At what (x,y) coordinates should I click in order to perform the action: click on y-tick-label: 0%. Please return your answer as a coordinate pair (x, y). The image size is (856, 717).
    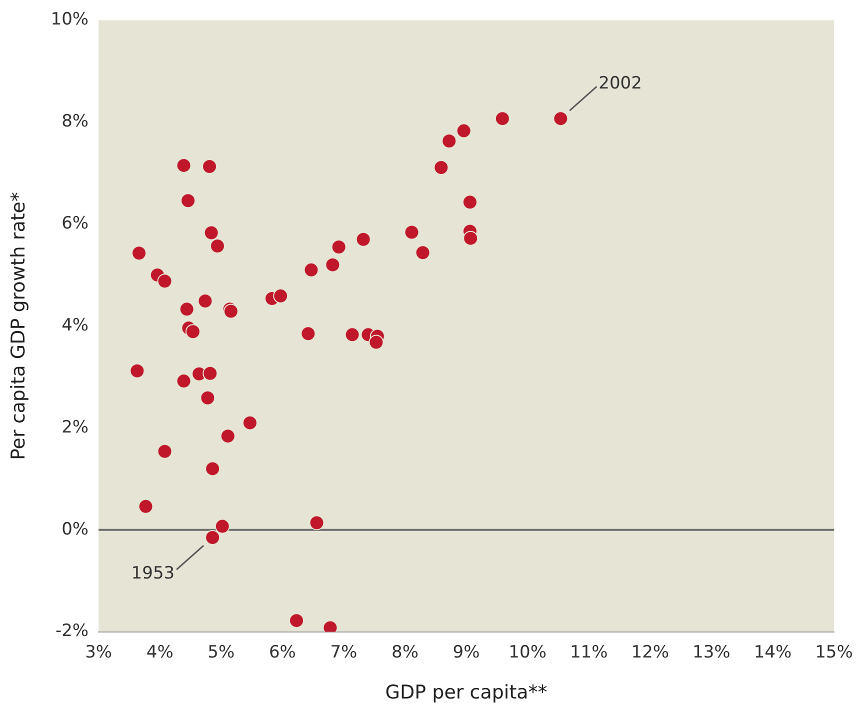
    Looking at the image, I should click on (75, 529).